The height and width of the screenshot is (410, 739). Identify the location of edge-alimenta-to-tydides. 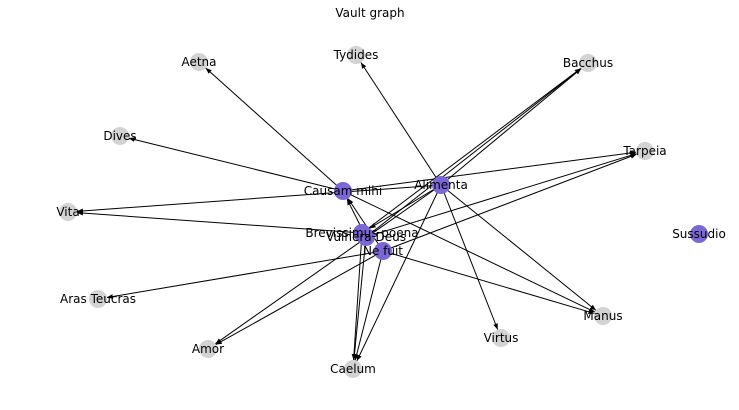
(401, 124).